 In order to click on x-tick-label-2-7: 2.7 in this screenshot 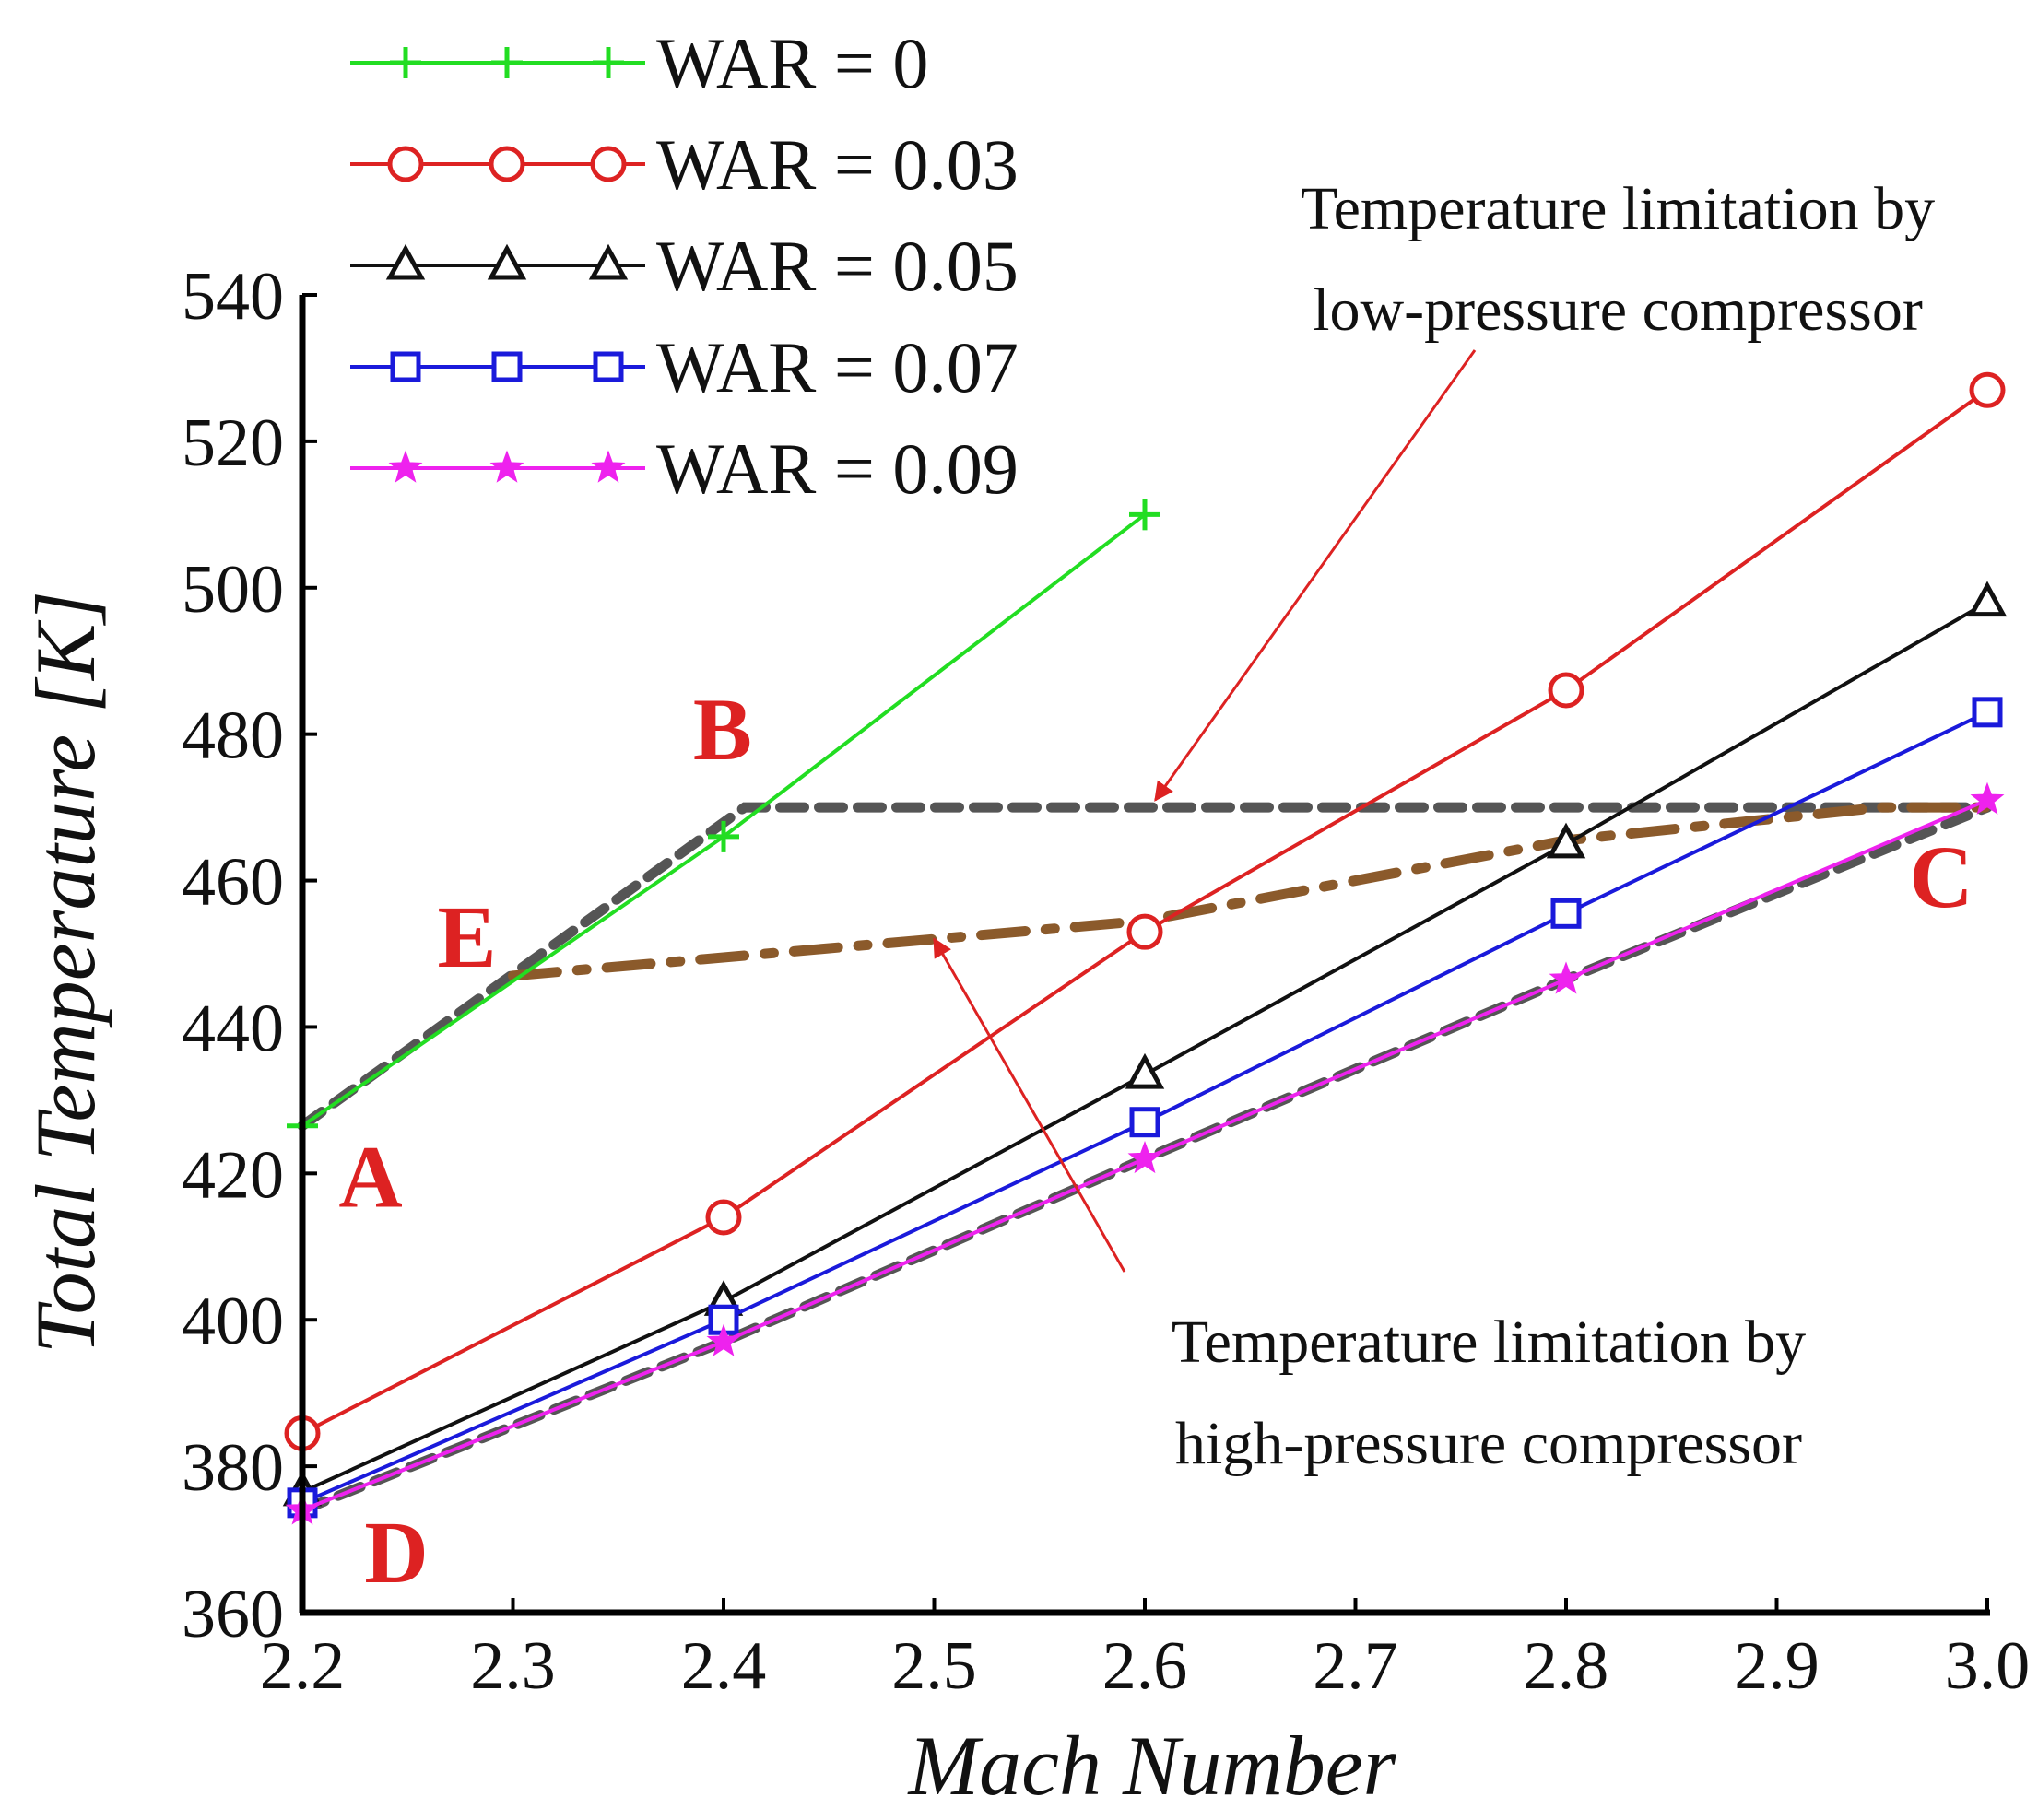, I will do `click(1355, 1666)`.